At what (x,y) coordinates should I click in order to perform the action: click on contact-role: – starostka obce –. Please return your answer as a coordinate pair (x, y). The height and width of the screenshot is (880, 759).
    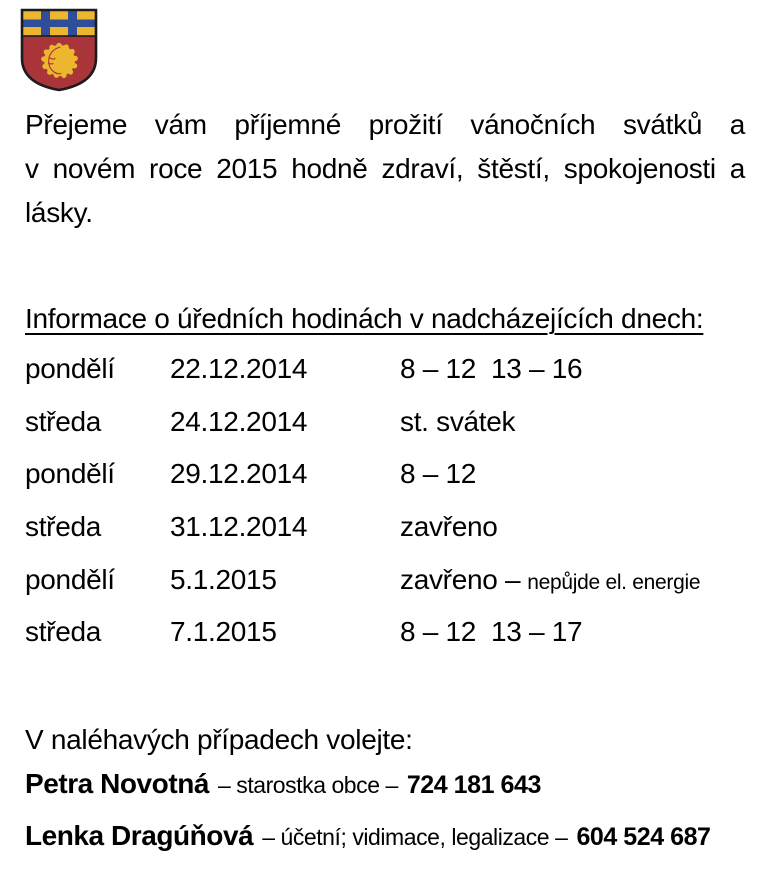
    Looking at the image, I should click on (307, 785).